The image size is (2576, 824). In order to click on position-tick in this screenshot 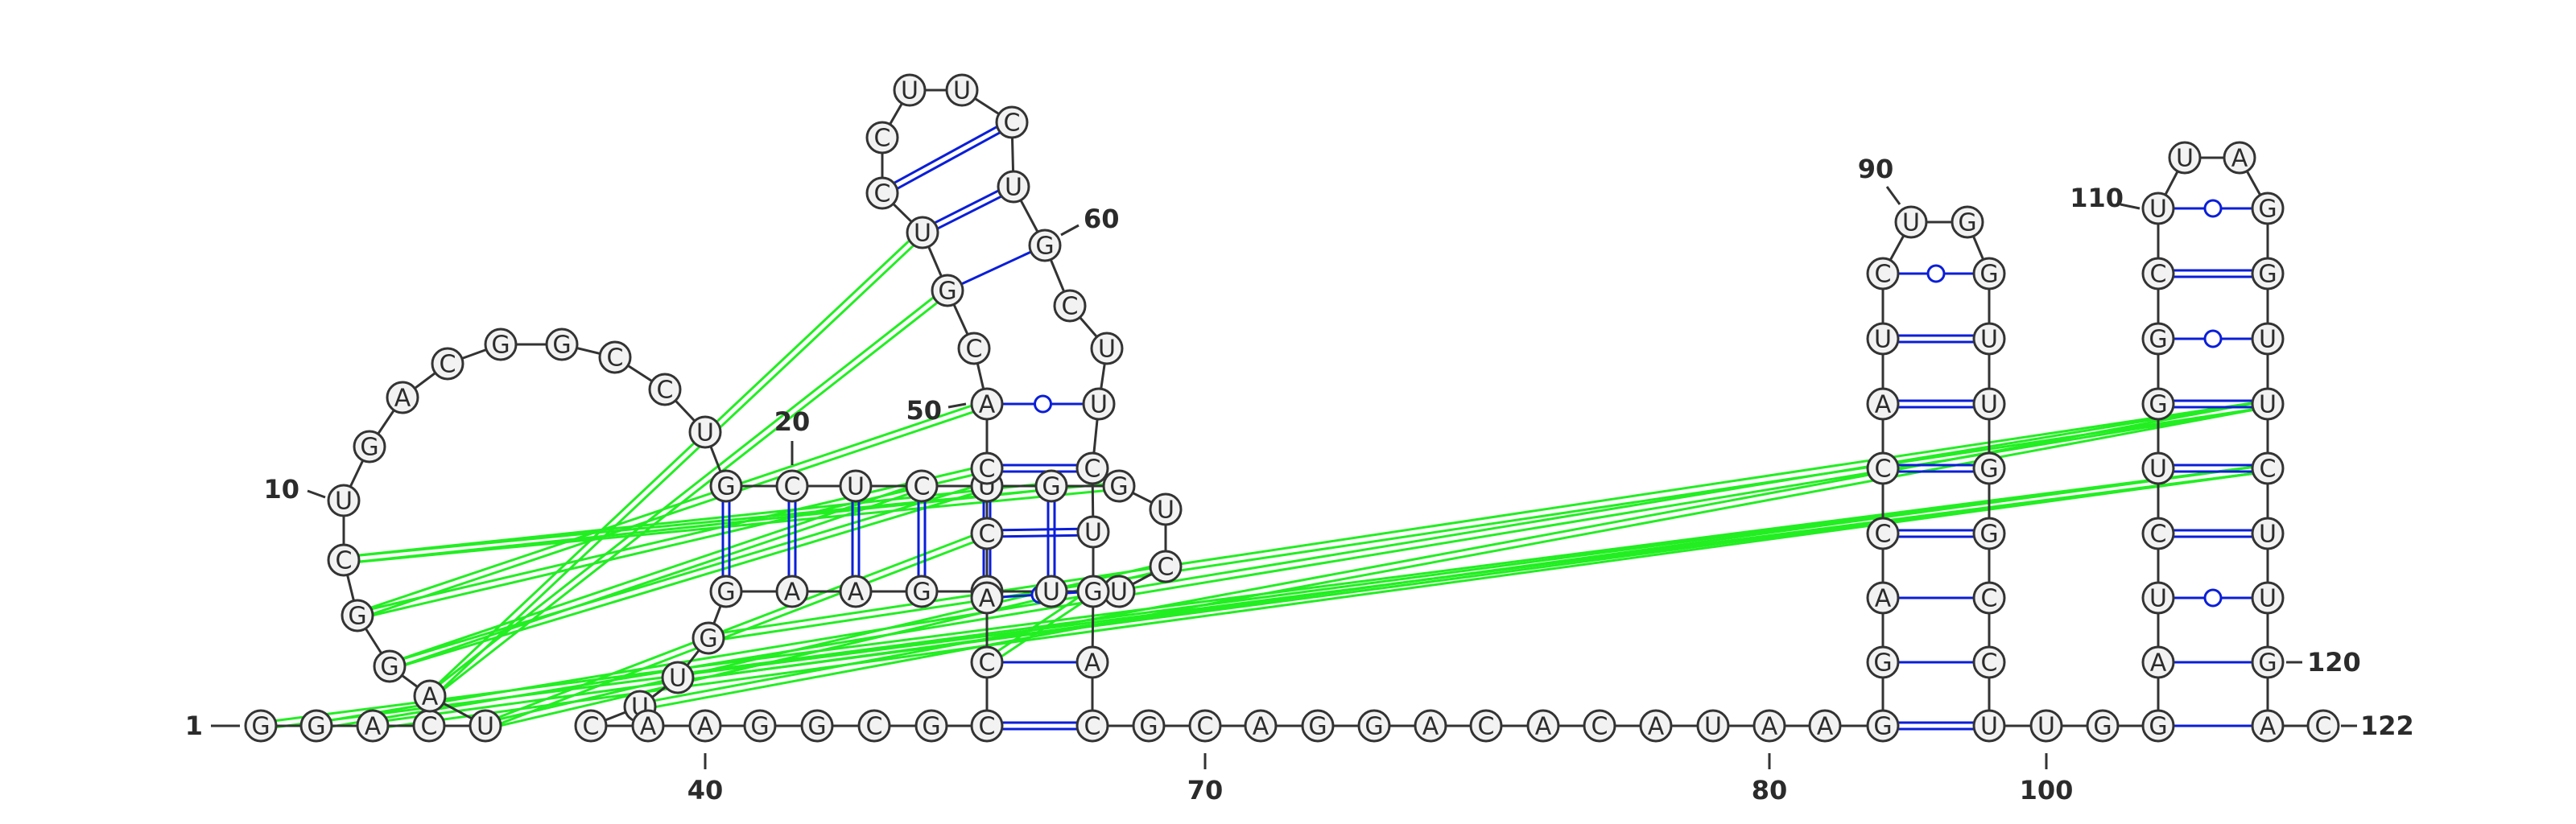, I will do `click(1893, 195)`.